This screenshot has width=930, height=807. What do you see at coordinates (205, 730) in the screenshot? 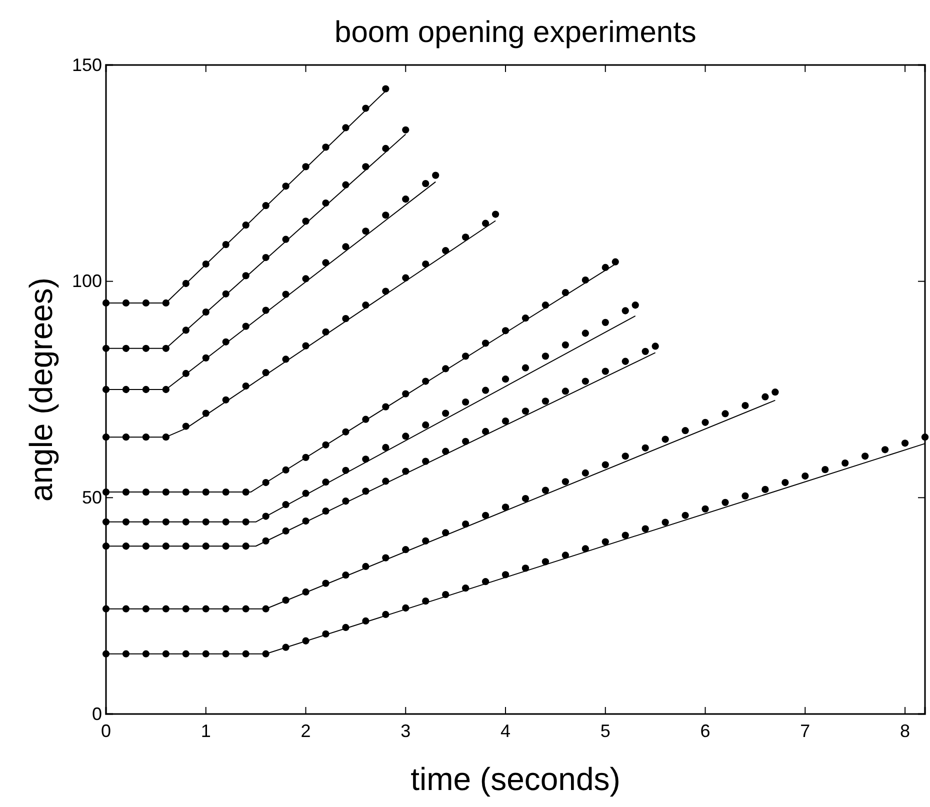
I see `x-tick-label: 1` at bounding box center [205, 730].